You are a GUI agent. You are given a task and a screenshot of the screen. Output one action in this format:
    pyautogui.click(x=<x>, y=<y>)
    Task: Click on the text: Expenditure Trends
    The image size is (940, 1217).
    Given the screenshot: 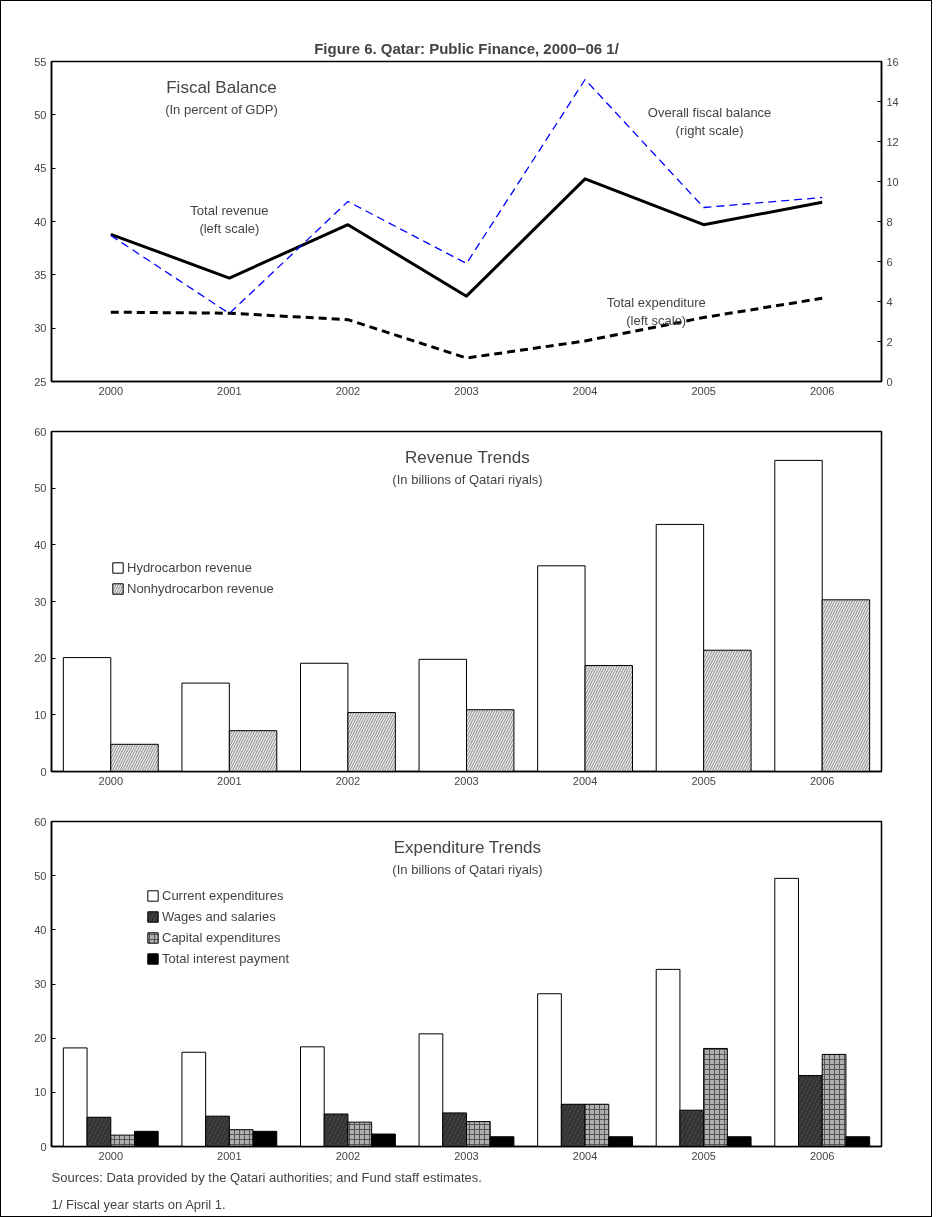 What is the action you would take?
    pyautogui.click(x=467, y=847)
    